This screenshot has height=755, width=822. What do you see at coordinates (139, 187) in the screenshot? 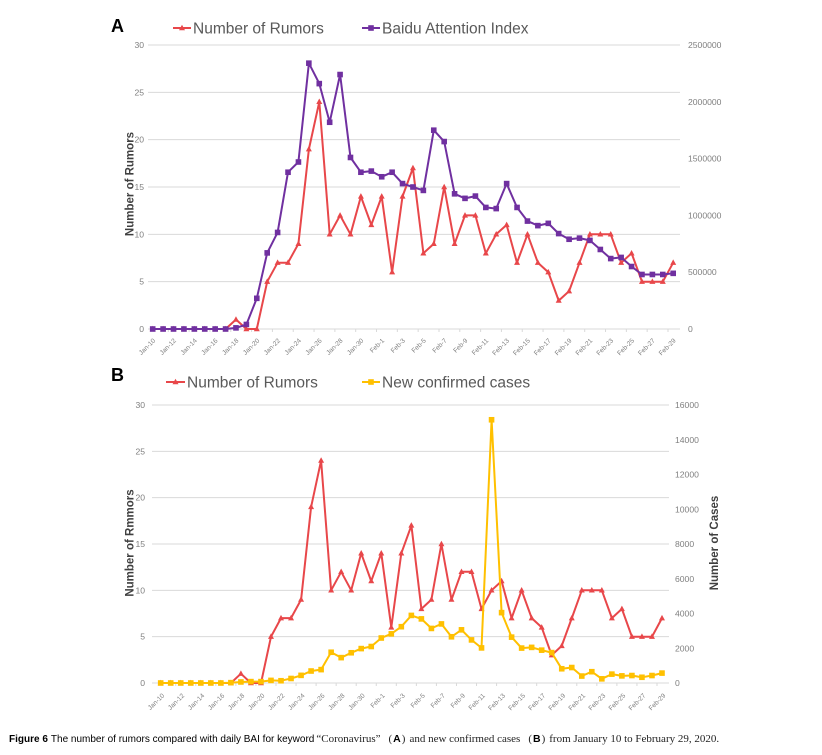
I see `y-tick-label-left: 15` at bounding box center [139, 187].